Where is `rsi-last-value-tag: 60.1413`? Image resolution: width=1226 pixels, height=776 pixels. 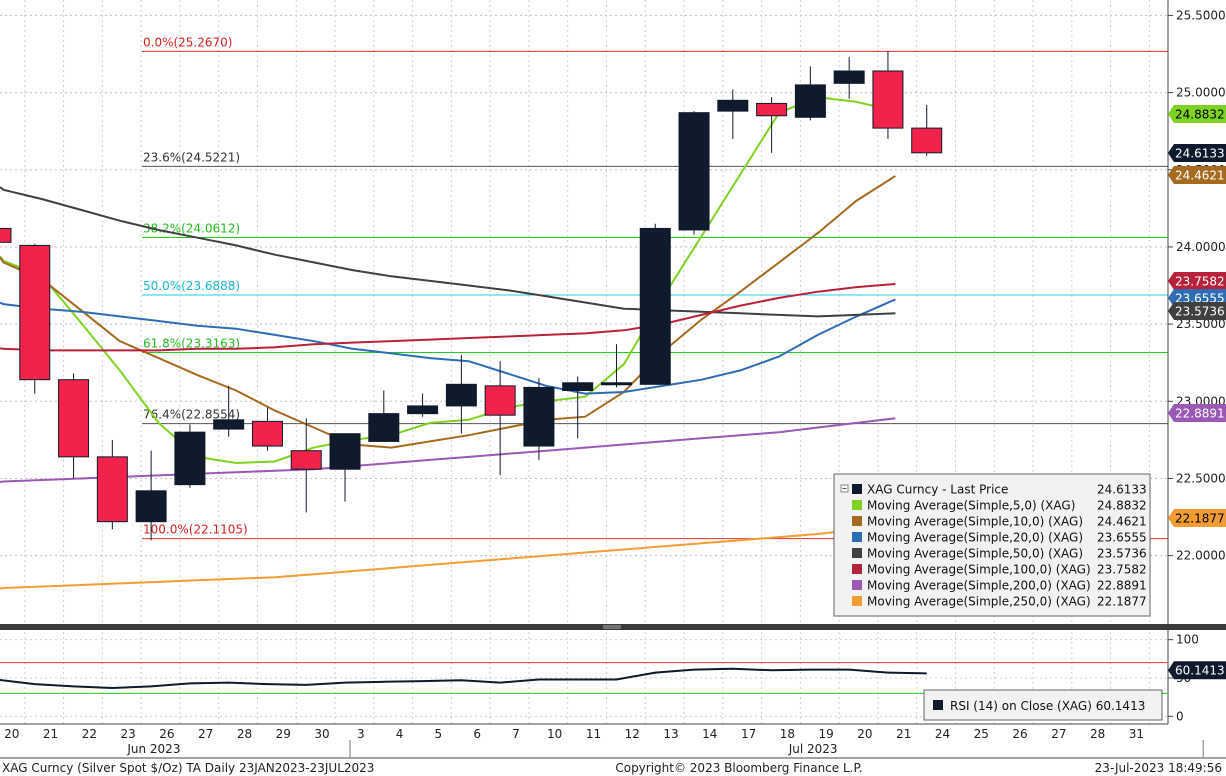
rsi-last-value-tag: 60.1413 is located at coordinates (1197, 670).